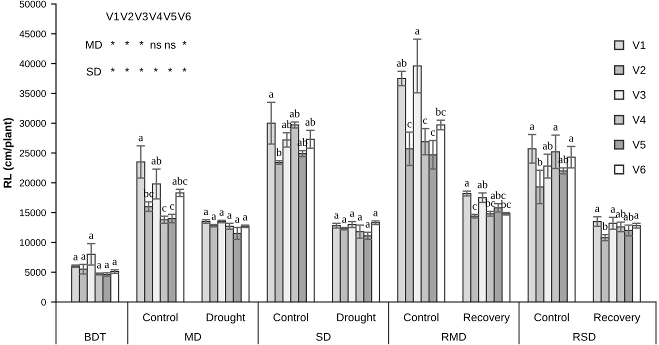 This screenshot has height=345, width=659. Describe the element at coordinates (33, 94) in the screenshot. I see `y-tick-label: 35000` at that location.